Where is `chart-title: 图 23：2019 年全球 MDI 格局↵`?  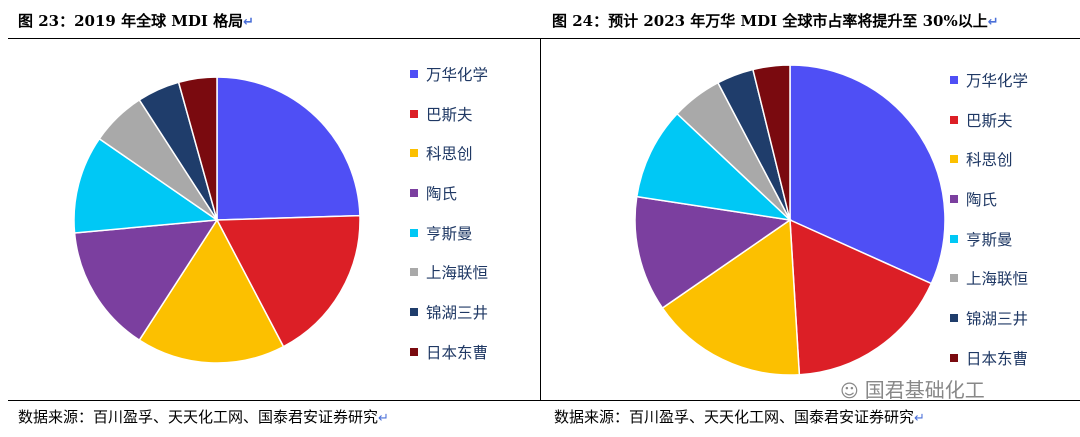 chart-title: 图 23：2019 年全球 MDI 格局↵ is located at coordinates (136, 21).